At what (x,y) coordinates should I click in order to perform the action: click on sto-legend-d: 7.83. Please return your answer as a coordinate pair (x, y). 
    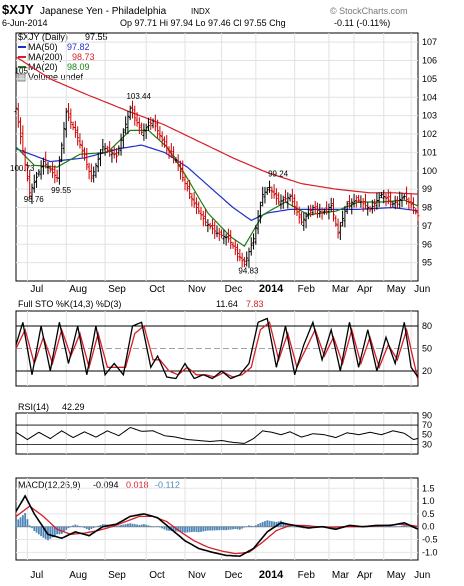
    Looking at the image, I should click on (255, 304).